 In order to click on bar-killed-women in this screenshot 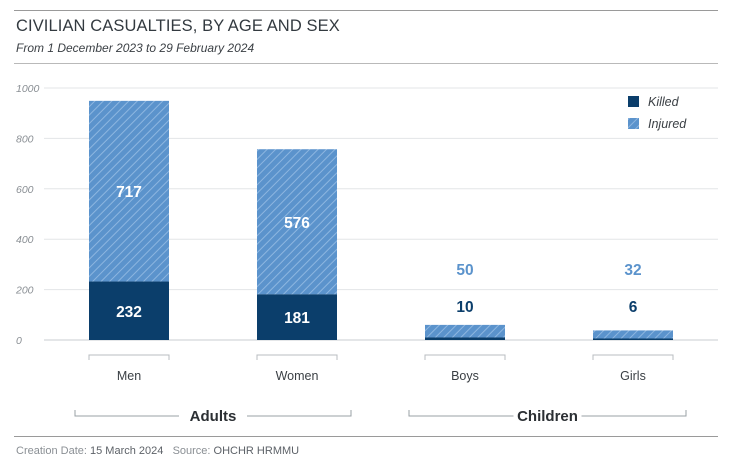, I will do `click(297, 317)`.